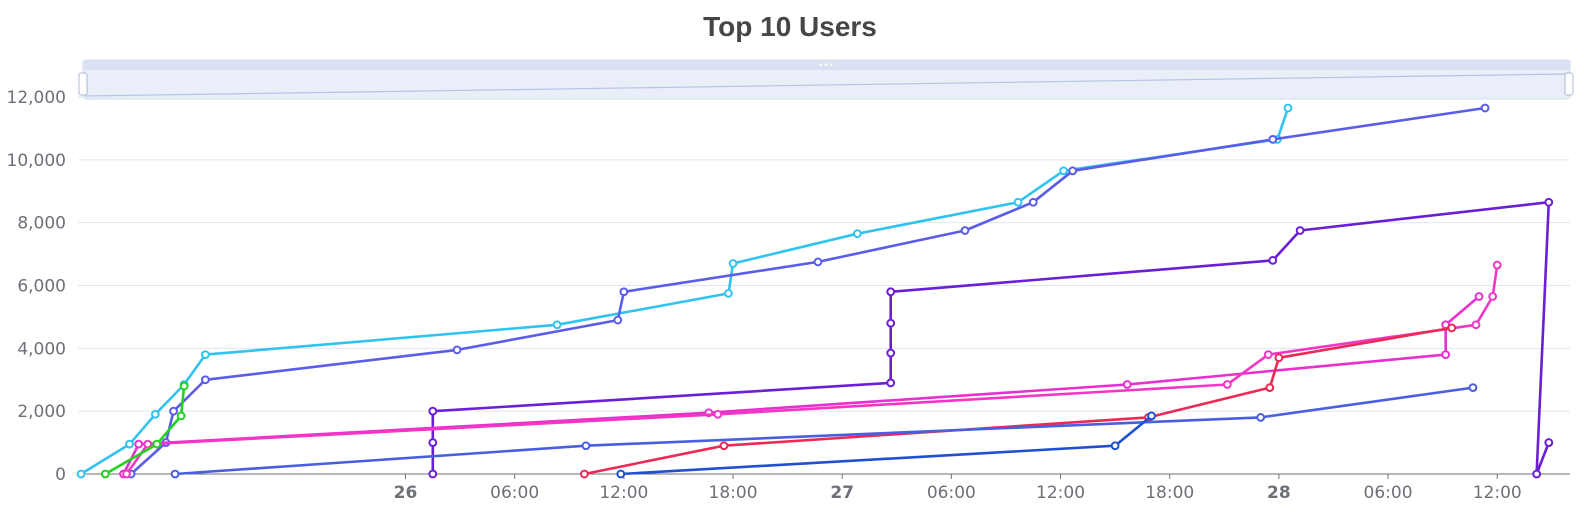 The width and height of the screenshot is (1584, 512). Describe the element at coordinates (60, 475) in the screenshot. I see `y-tick-label: 0` at that location.